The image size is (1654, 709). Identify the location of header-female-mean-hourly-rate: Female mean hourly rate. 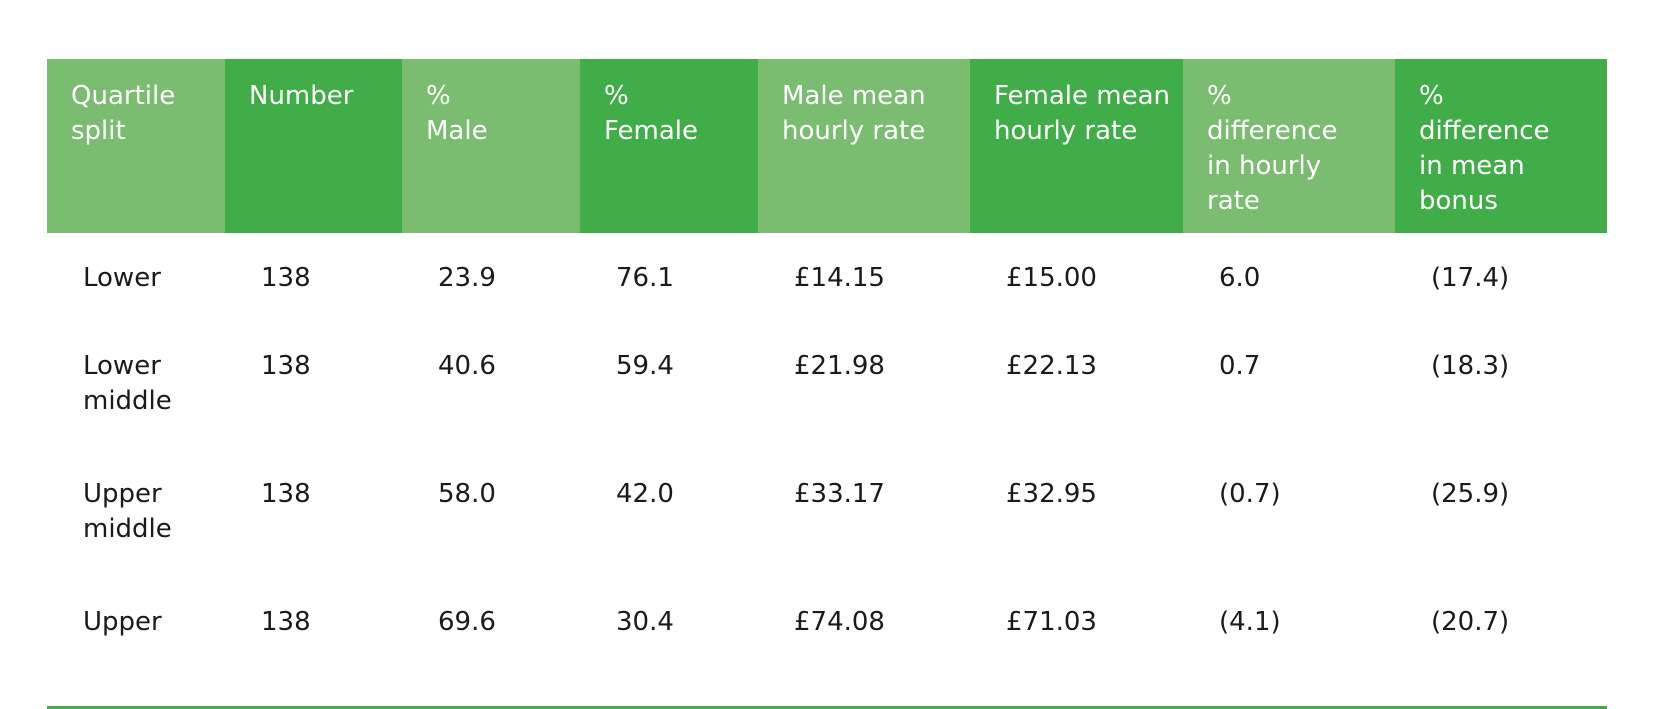
(1076, 146).